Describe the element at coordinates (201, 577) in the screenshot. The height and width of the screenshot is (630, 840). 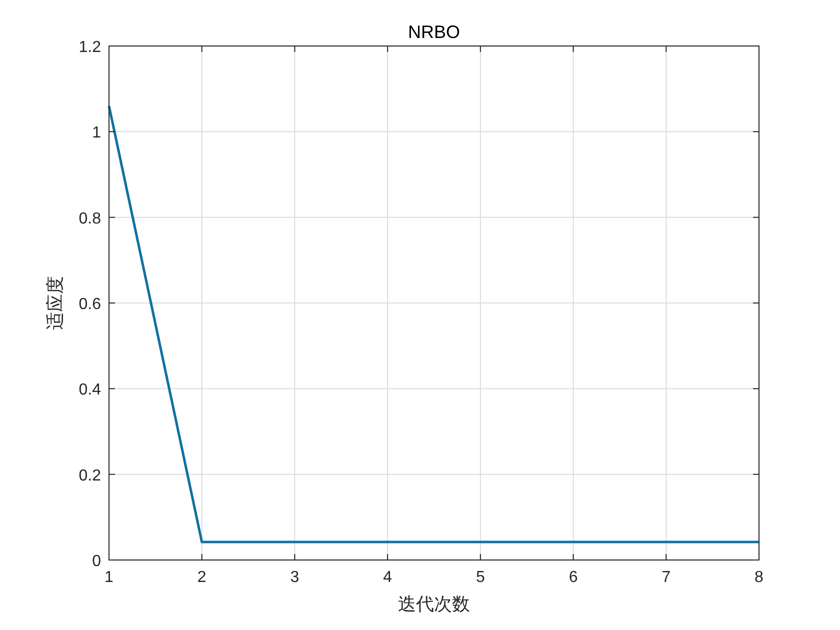
I see `x-tick-label: 2` at that location.